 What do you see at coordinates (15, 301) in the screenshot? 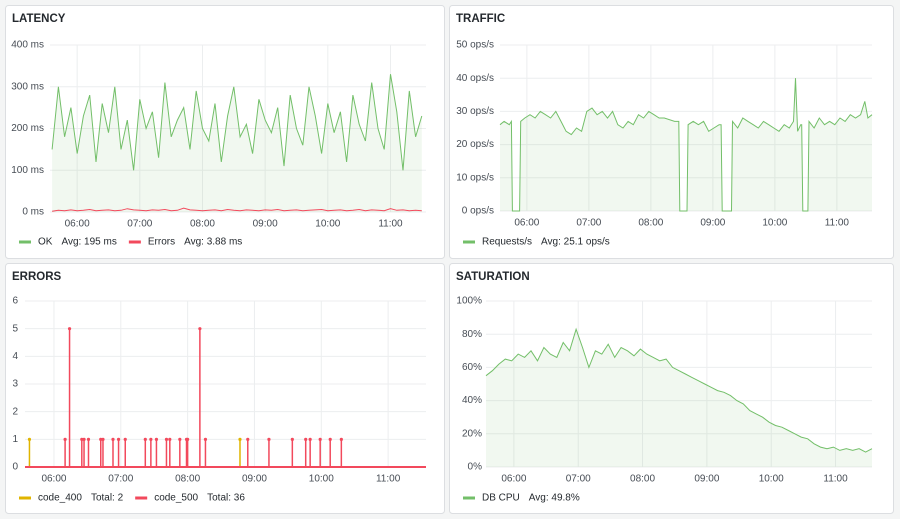
I see `y-tick-label: 6` at bounding box center [15, 301].